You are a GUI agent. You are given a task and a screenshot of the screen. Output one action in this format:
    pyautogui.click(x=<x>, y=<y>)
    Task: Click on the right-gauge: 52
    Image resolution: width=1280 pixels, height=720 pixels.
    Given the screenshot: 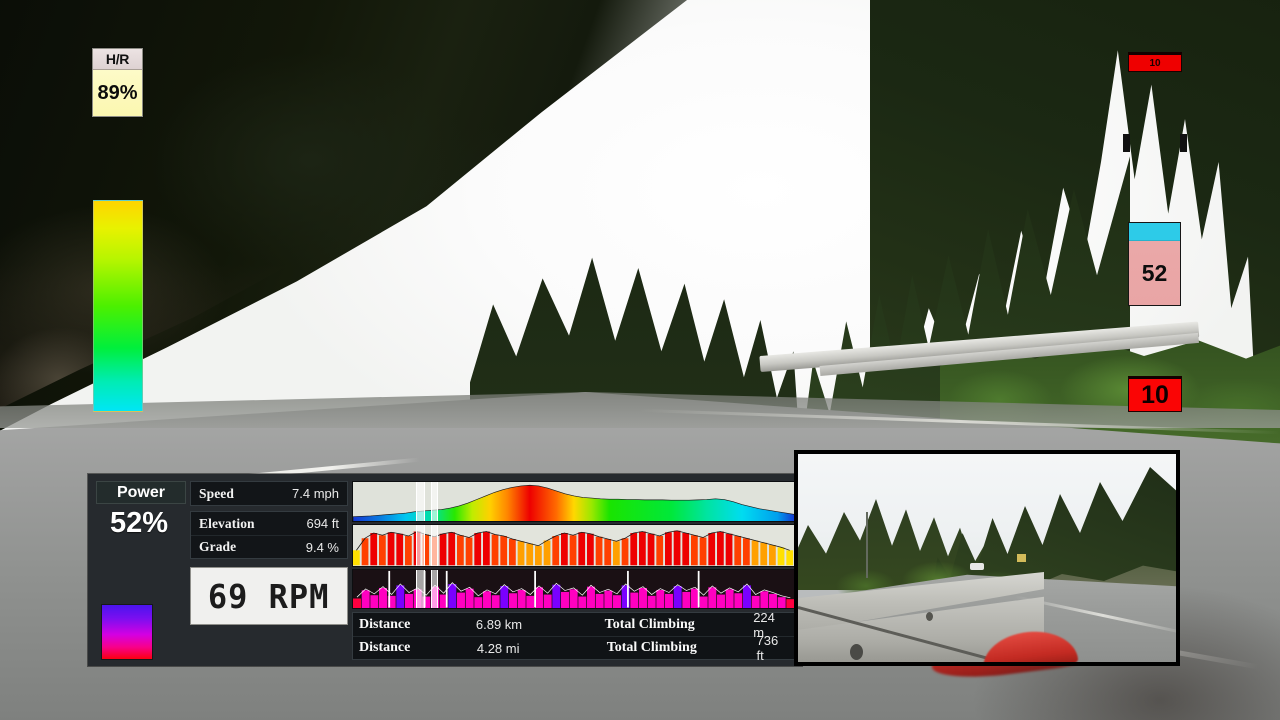 What is the action you would take?
    pyautogui.click(x=1154, y=264)
    